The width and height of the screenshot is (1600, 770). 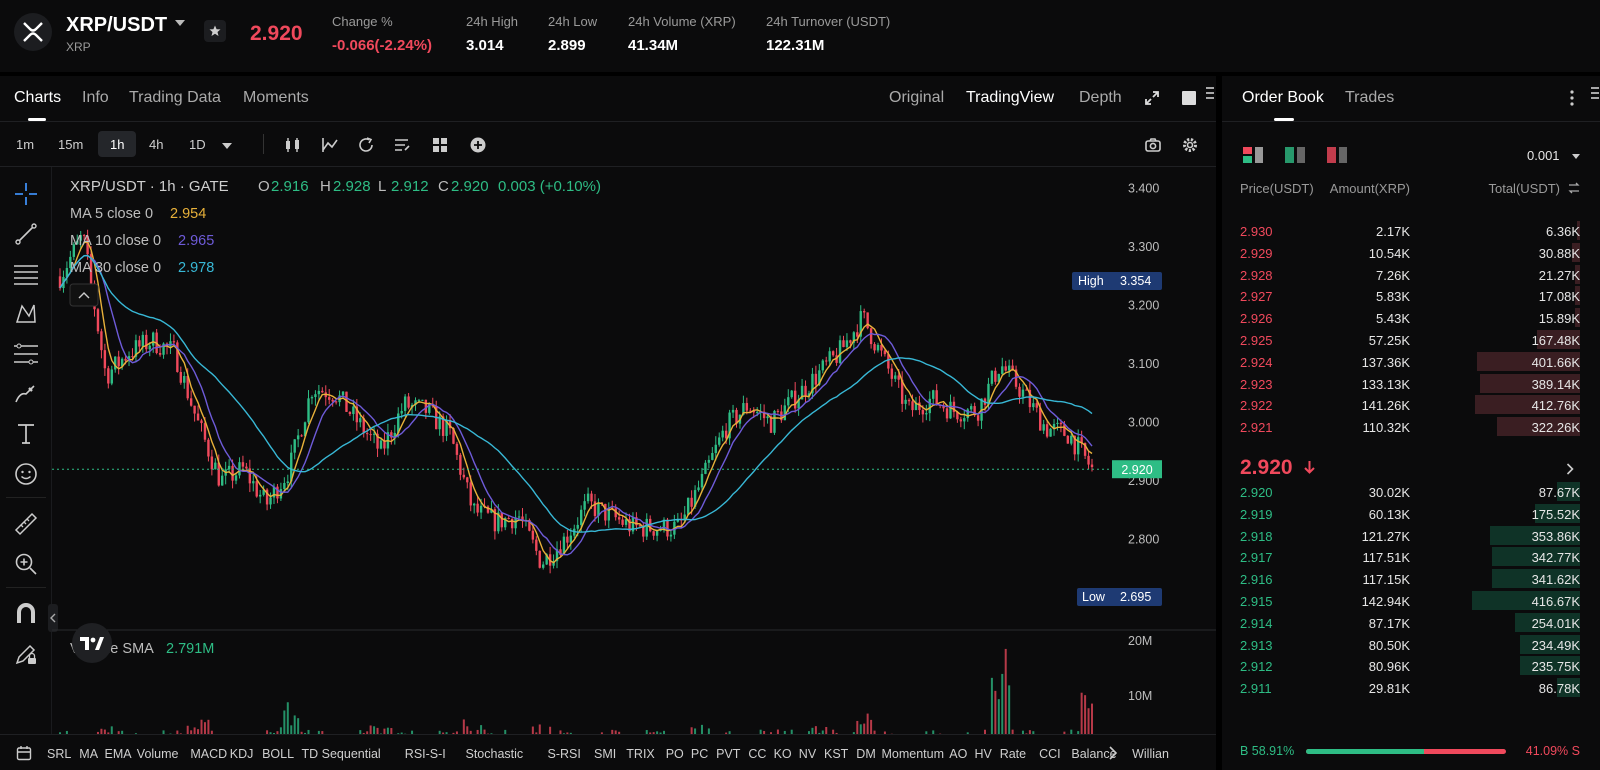 I want to click on precision-dropdown-icon, so click(x=1576, y=156).